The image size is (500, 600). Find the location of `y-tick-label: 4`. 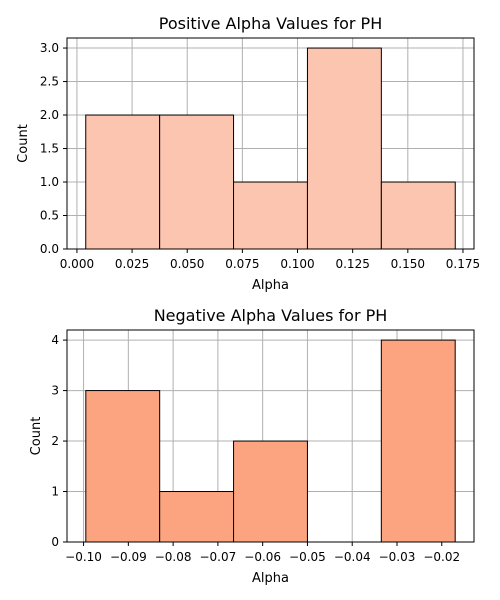

y-tick-label: 4 is located at coordinates (55, 340).